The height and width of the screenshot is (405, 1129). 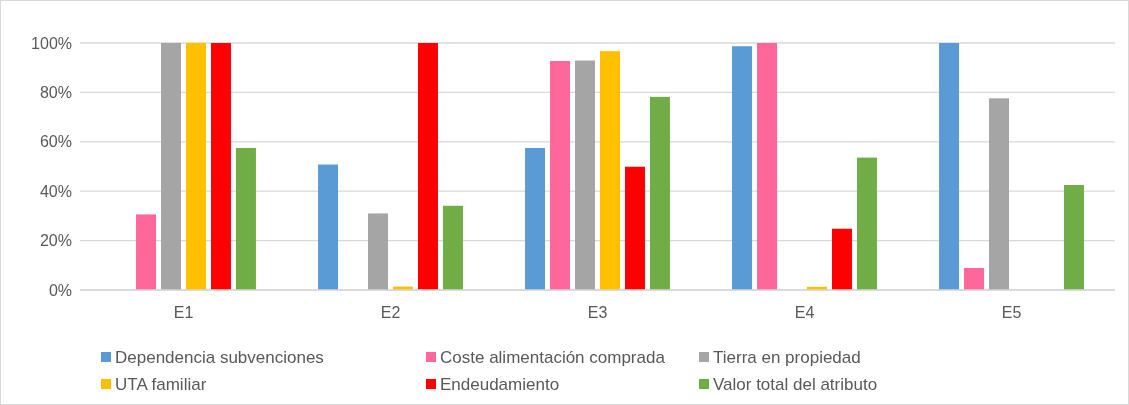 I want to click on legend-label: Coste alimentación comprada, so click(x=553, y=357).